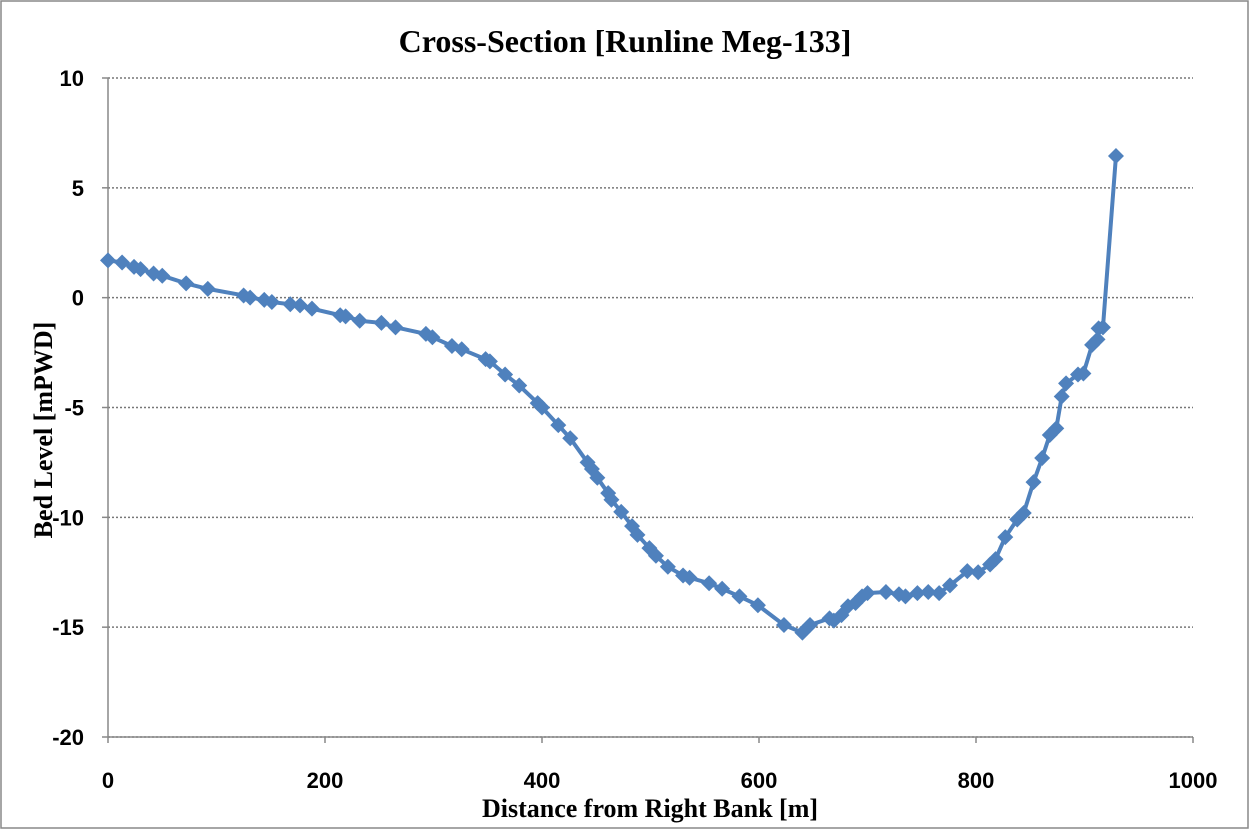 The height and width of the screenshot is (830, 1250). Describe the element at coordinates (68, 627) in the screenshot. I see `y-tick-label: -15` at that location.